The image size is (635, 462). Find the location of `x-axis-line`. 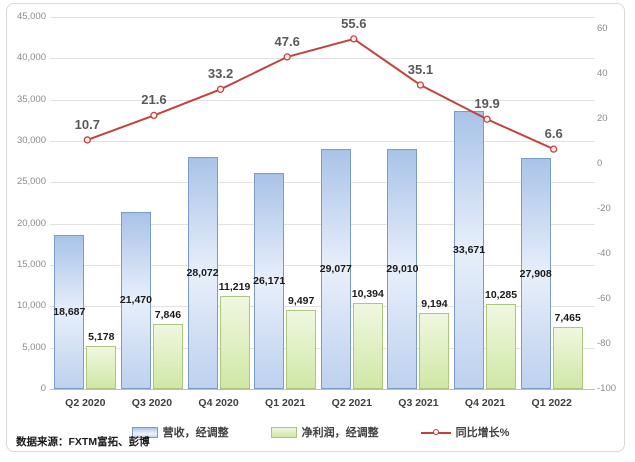

x-axis-line is located at coordinates (322, 389).